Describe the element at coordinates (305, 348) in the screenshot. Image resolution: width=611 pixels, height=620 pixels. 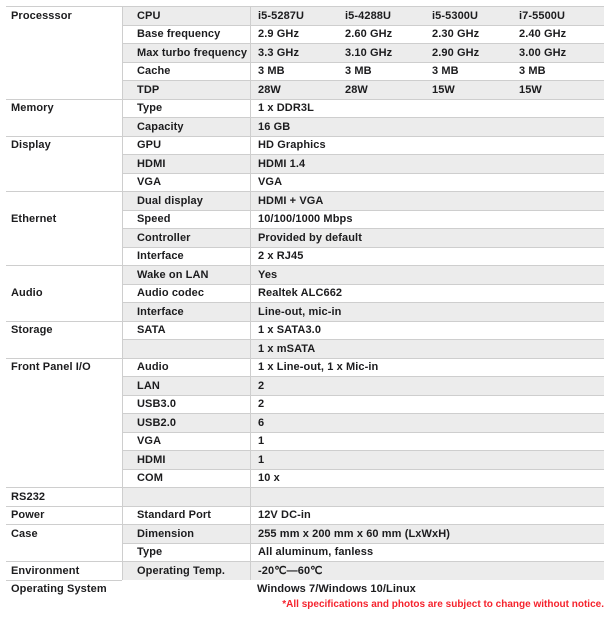
I see `spec-row: 1 x mSATA` at that location.